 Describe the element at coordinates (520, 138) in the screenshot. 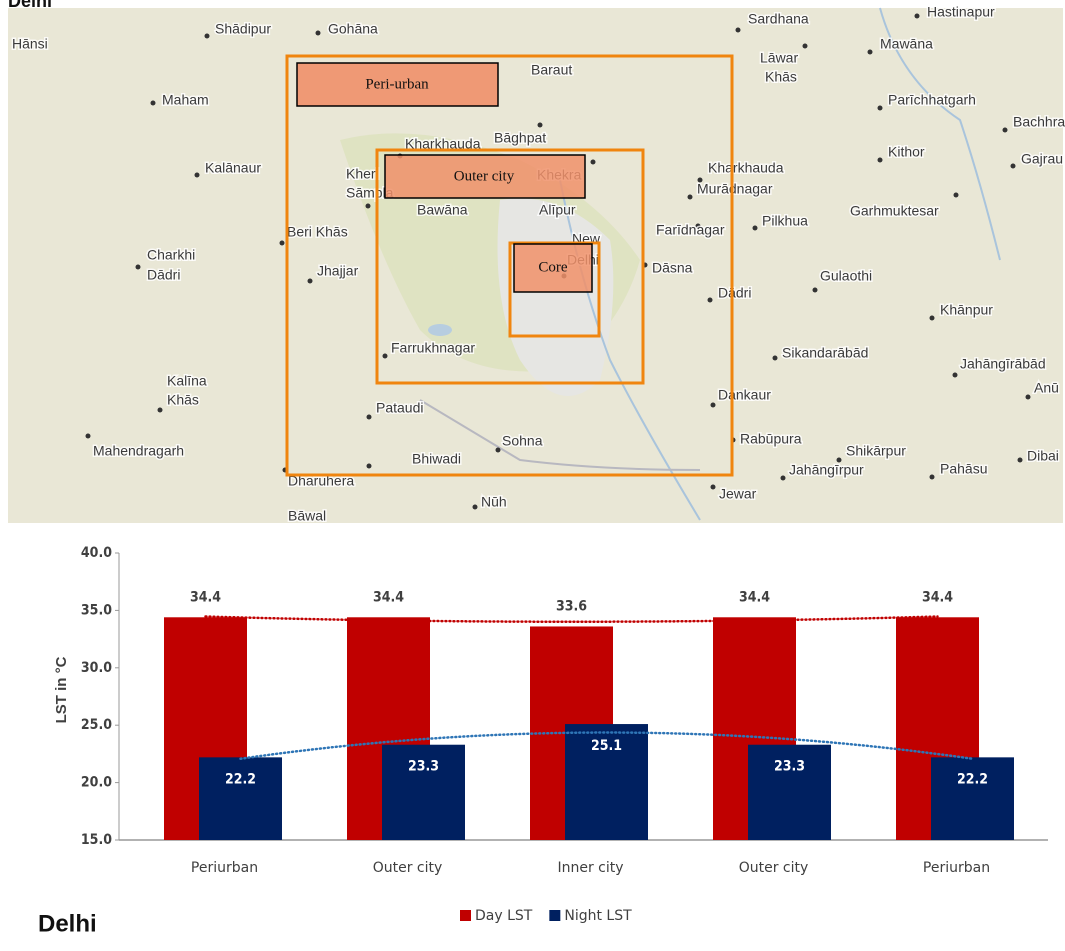

I see `place-label: Bāghpat` at that location.